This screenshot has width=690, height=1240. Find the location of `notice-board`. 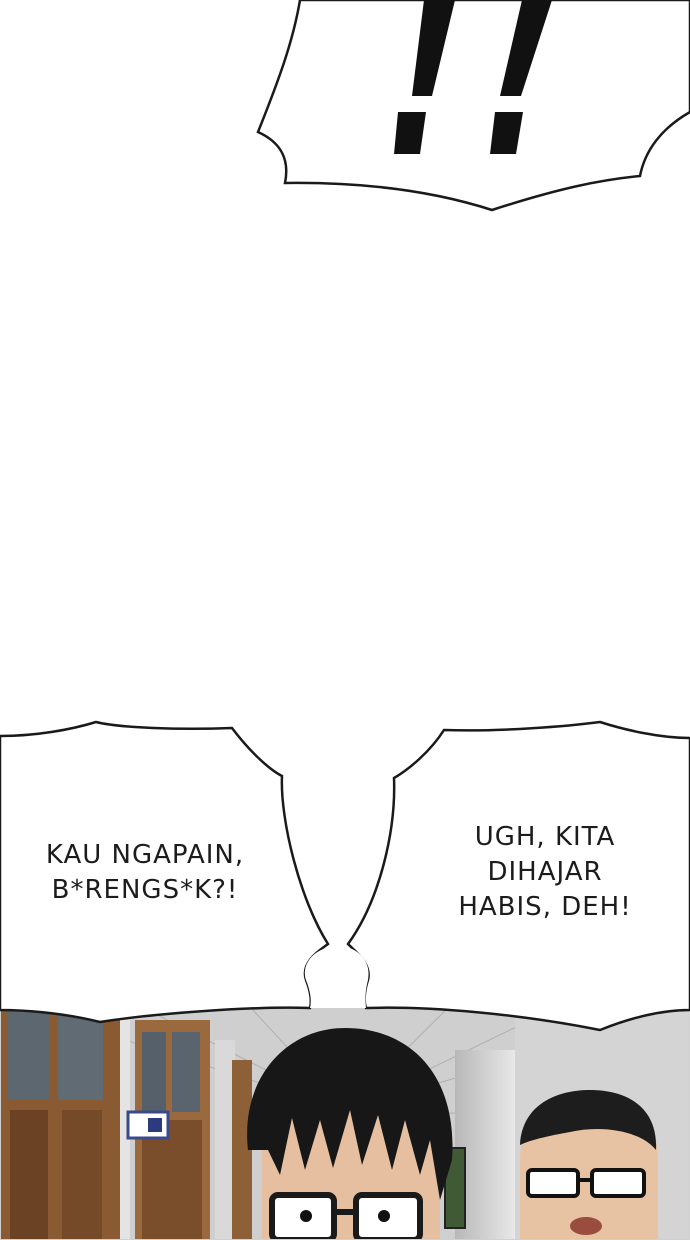

notice-board is located at coordinates (455, 1188).